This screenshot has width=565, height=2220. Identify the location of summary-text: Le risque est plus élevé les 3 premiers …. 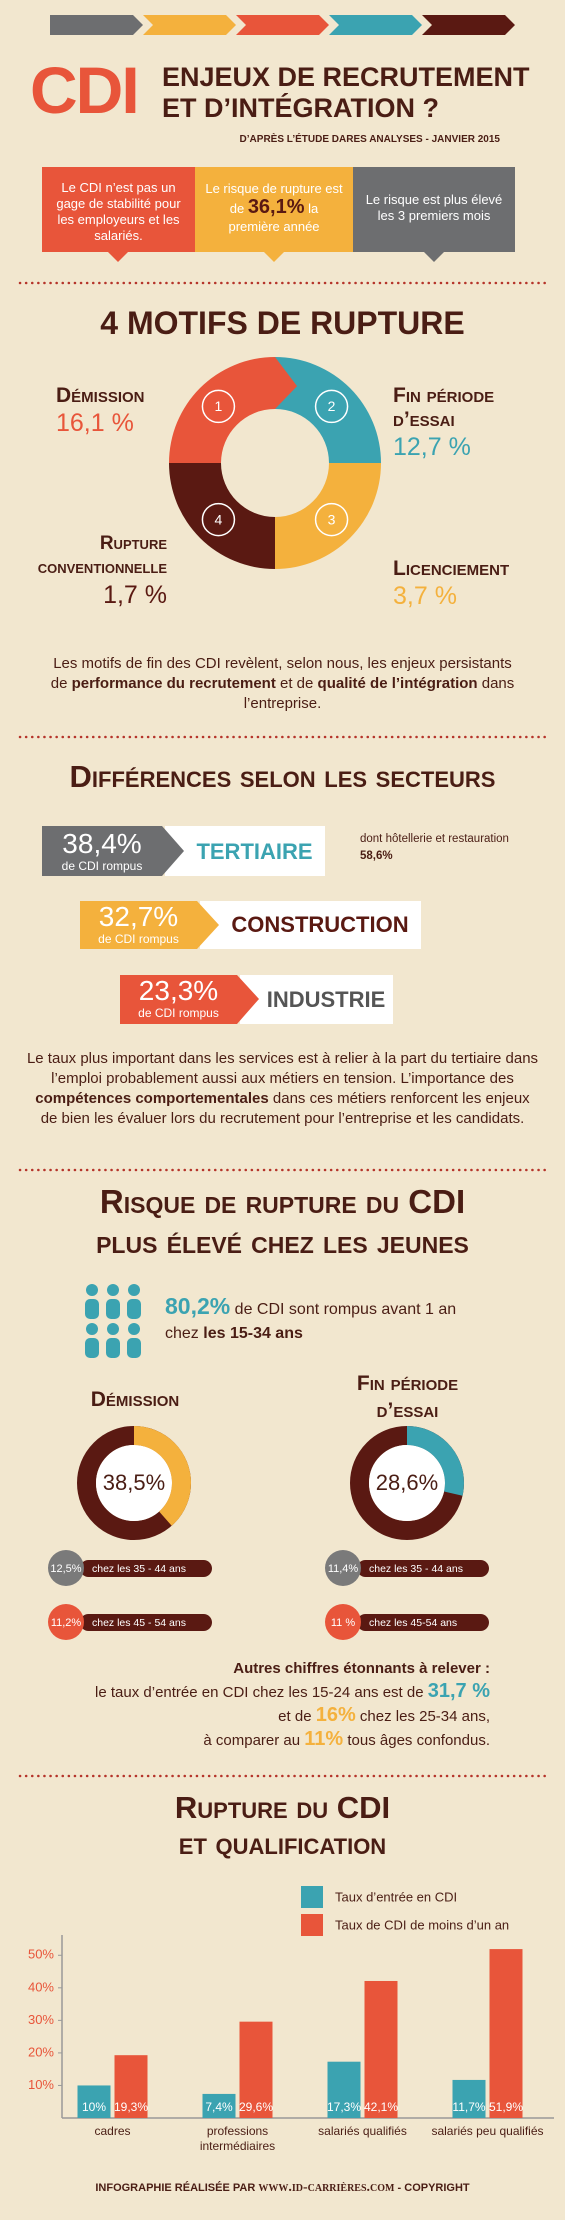
(434, 207).